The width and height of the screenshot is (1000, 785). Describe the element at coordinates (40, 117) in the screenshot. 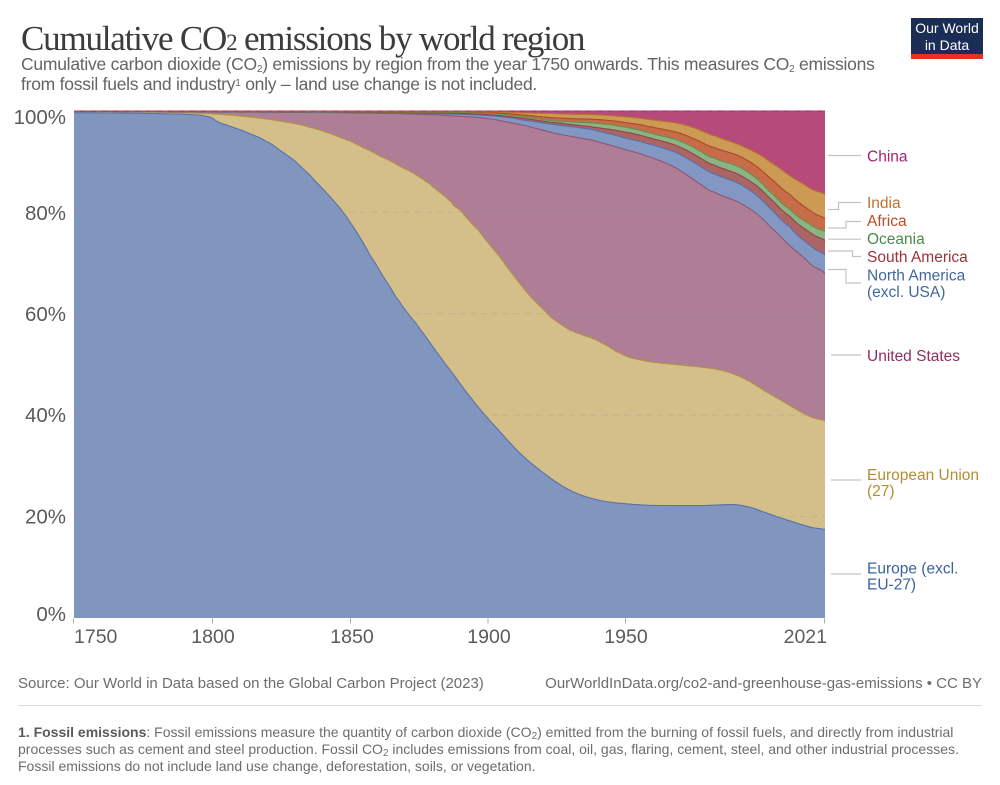

I see `svg-text: 100%` at that location.